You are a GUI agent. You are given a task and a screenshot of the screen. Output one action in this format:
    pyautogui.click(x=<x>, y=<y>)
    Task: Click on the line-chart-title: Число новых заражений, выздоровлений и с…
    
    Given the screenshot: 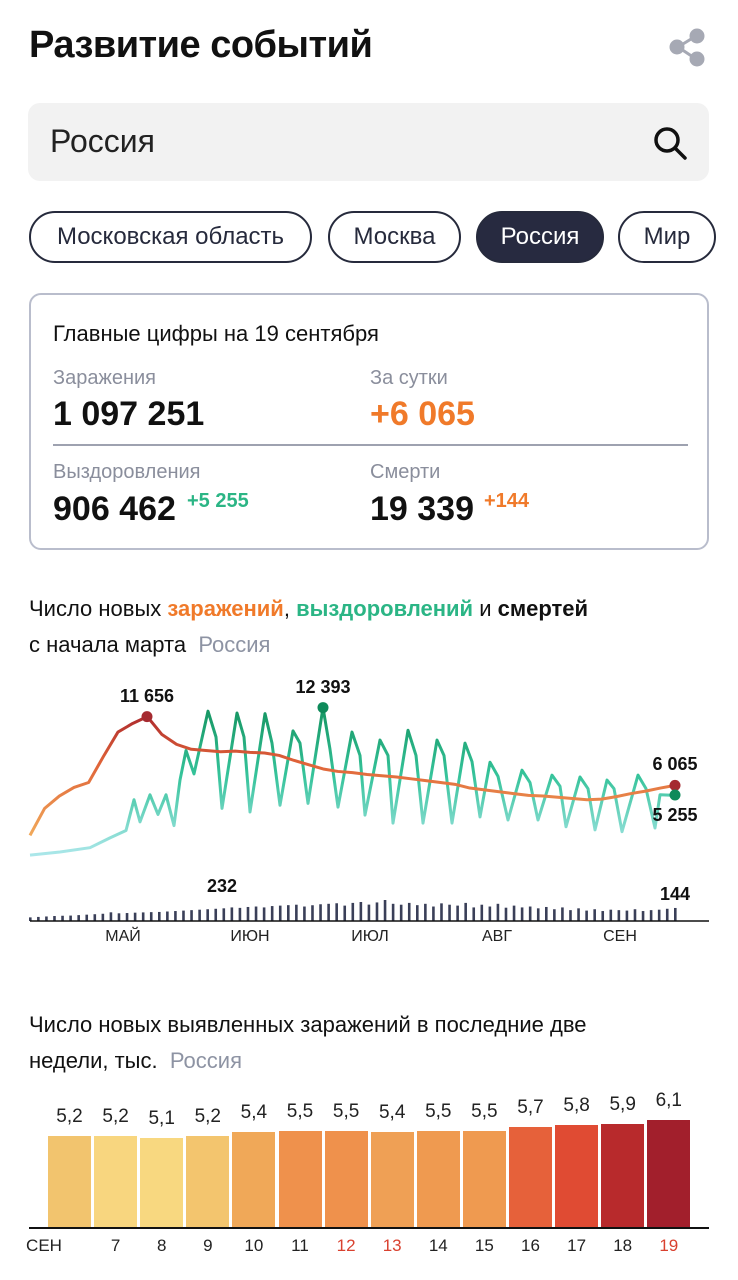 What is the action you would take?
    pyautogui.click(x=308, y=627)
    